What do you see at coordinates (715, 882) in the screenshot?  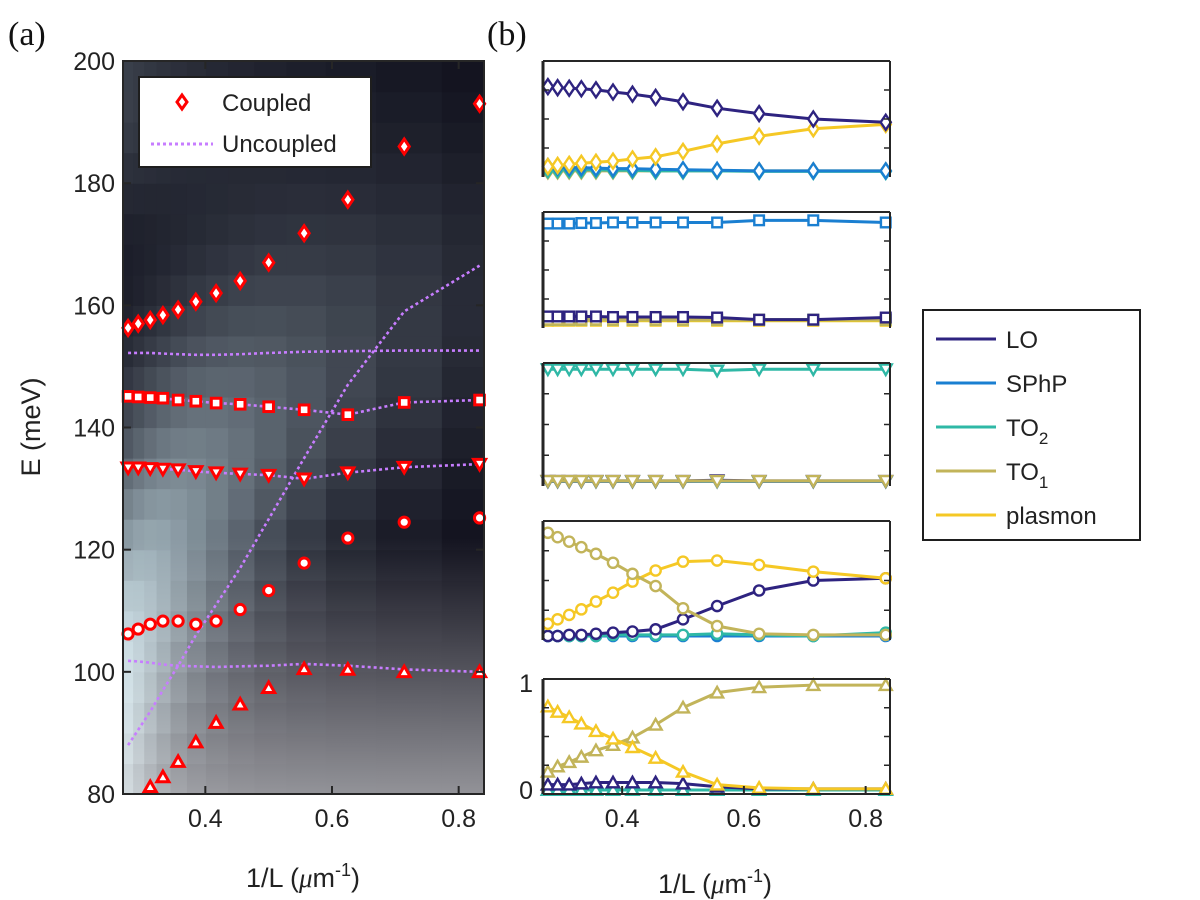 I see `x-axis-label-b: 1/L (μm-1)` at bounding box center [715, 882].